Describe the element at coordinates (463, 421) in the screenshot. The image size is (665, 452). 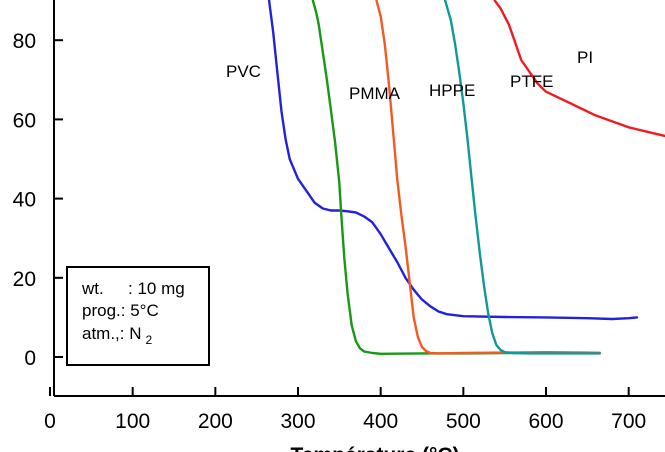
I see `x-tick-label: 500` at that location.